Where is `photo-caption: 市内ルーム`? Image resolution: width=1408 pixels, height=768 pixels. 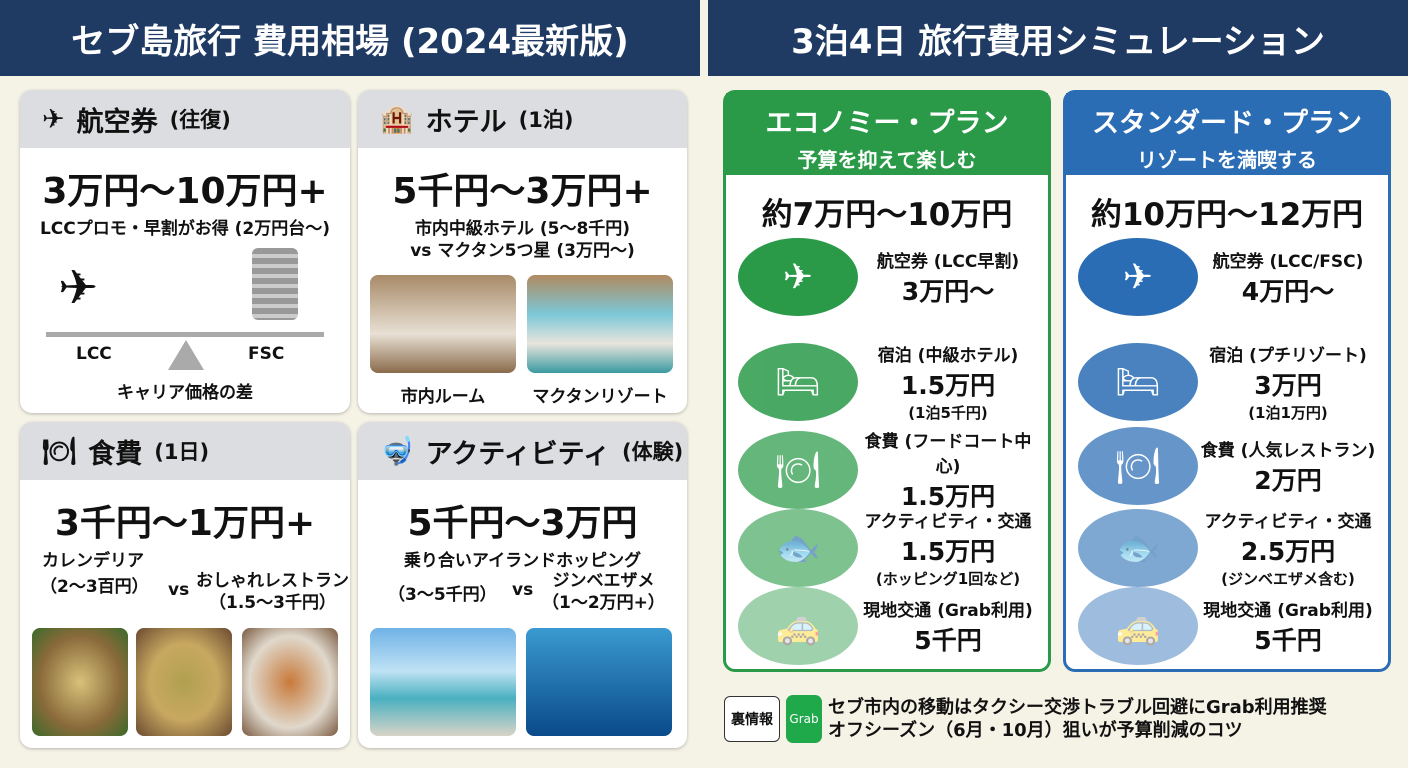 photo-caption: 市内ルーム is located at coordinates (443, 397).